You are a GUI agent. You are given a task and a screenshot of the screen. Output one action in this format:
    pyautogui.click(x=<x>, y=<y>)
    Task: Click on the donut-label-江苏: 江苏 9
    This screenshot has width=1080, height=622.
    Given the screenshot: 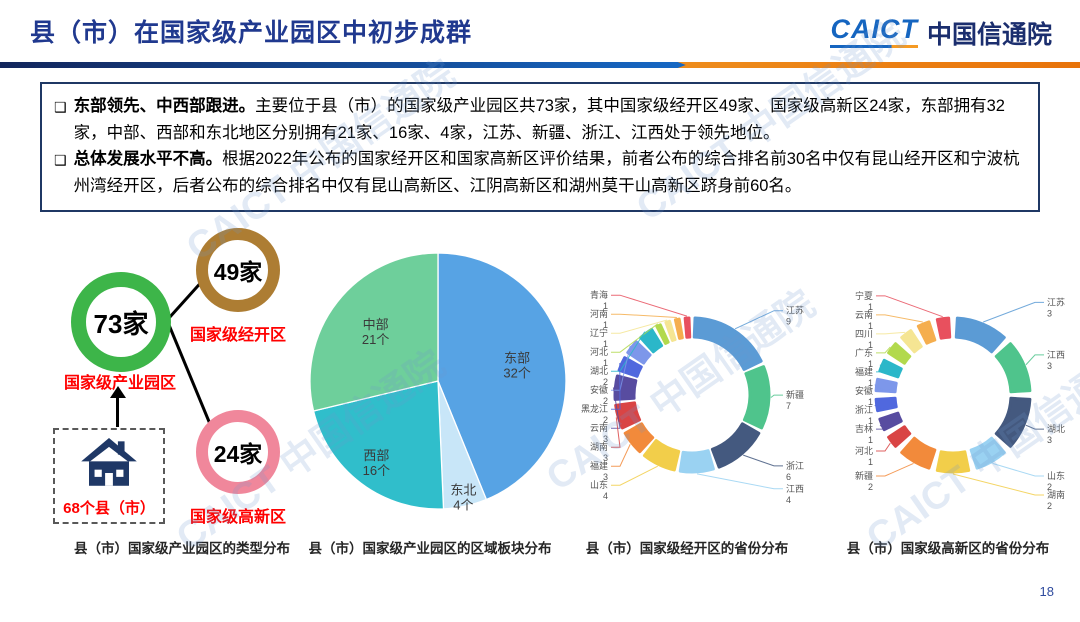 What is the action you would take?
    pyautogui.click(x=795, y=316)
    